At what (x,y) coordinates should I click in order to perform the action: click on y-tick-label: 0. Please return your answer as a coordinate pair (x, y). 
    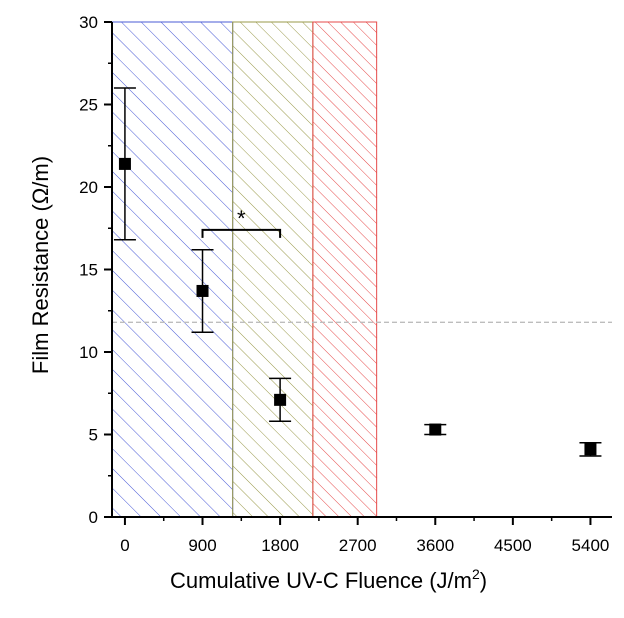
    Looking at the image, I should click on (93, 517).